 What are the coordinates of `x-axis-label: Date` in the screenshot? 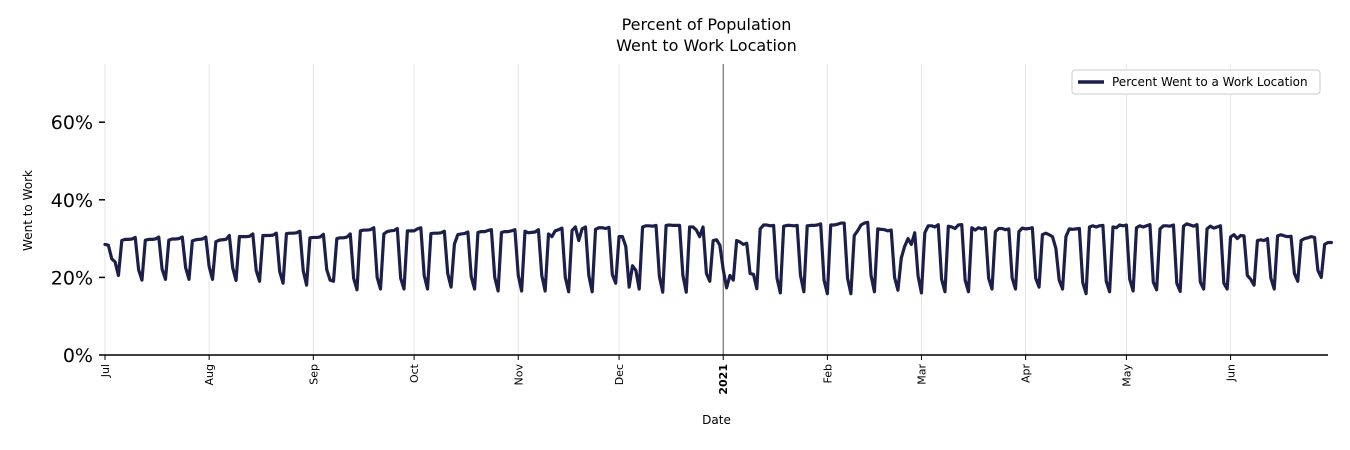 It's located at (716, 420).